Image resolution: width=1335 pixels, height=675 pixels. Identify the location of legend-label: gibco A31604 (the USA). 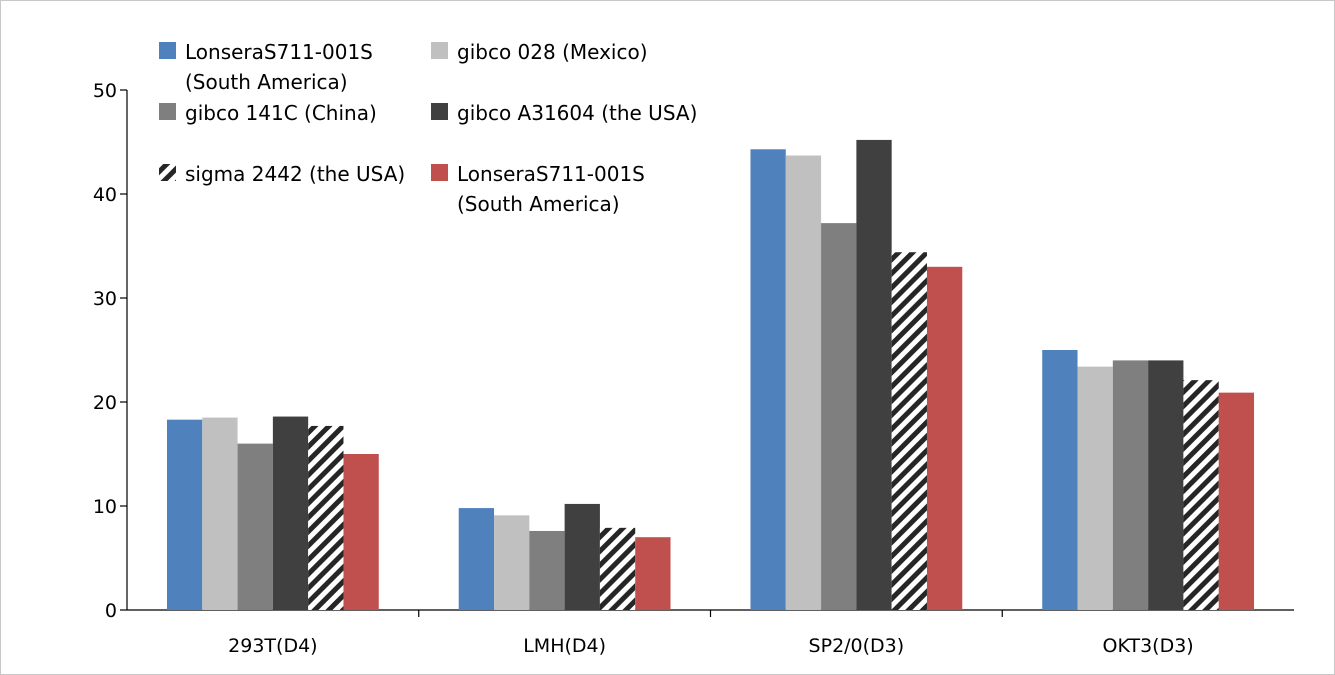
(577, 113).